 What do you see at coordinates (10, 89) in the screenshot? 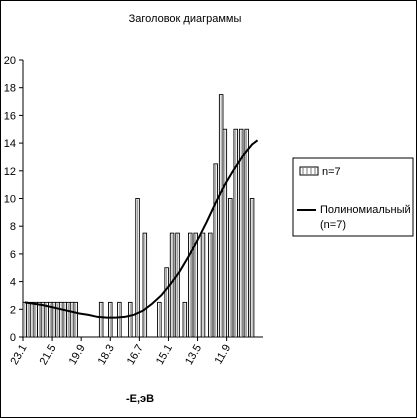
I see `y-tick-label: 18` at bounding box center [10, 89].